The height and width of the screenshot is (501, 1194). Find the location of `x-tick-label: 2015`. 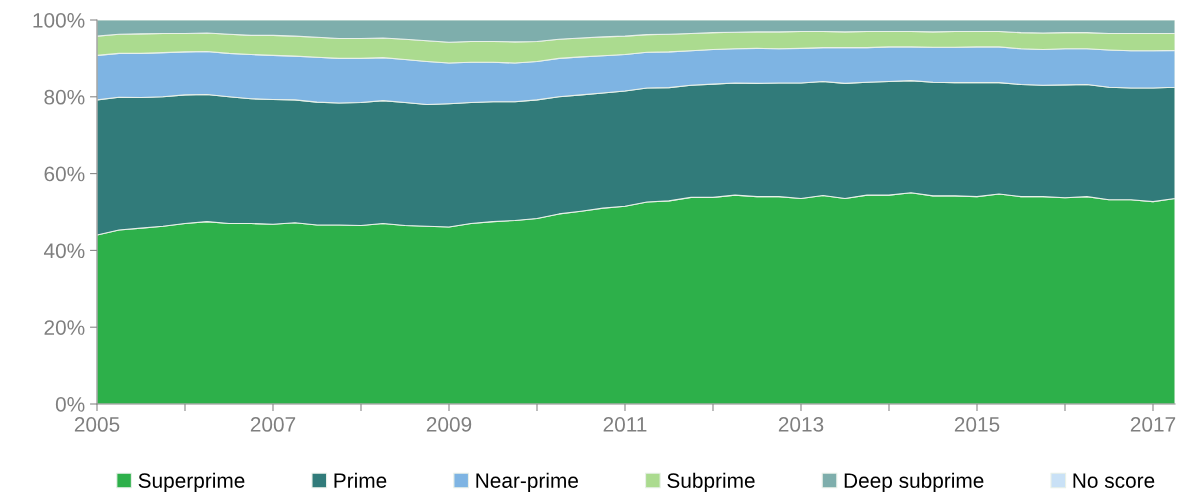

x-tick-label: 2015 is located at coordinates (977, 424).